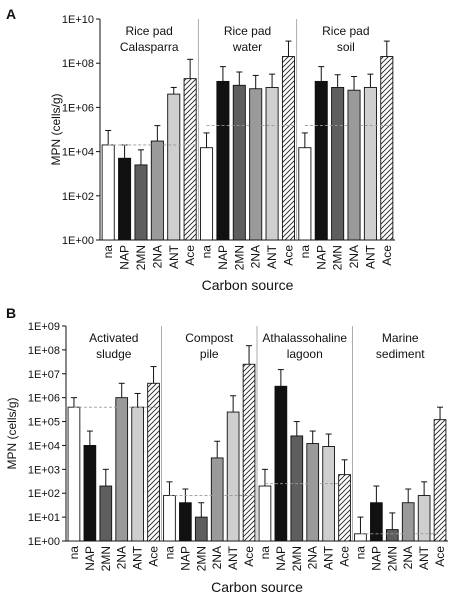 The image size is (454, 604). Describe the element at coordinates (305, 354) in the screenshot. I see `group-label: lagoon` at that location.